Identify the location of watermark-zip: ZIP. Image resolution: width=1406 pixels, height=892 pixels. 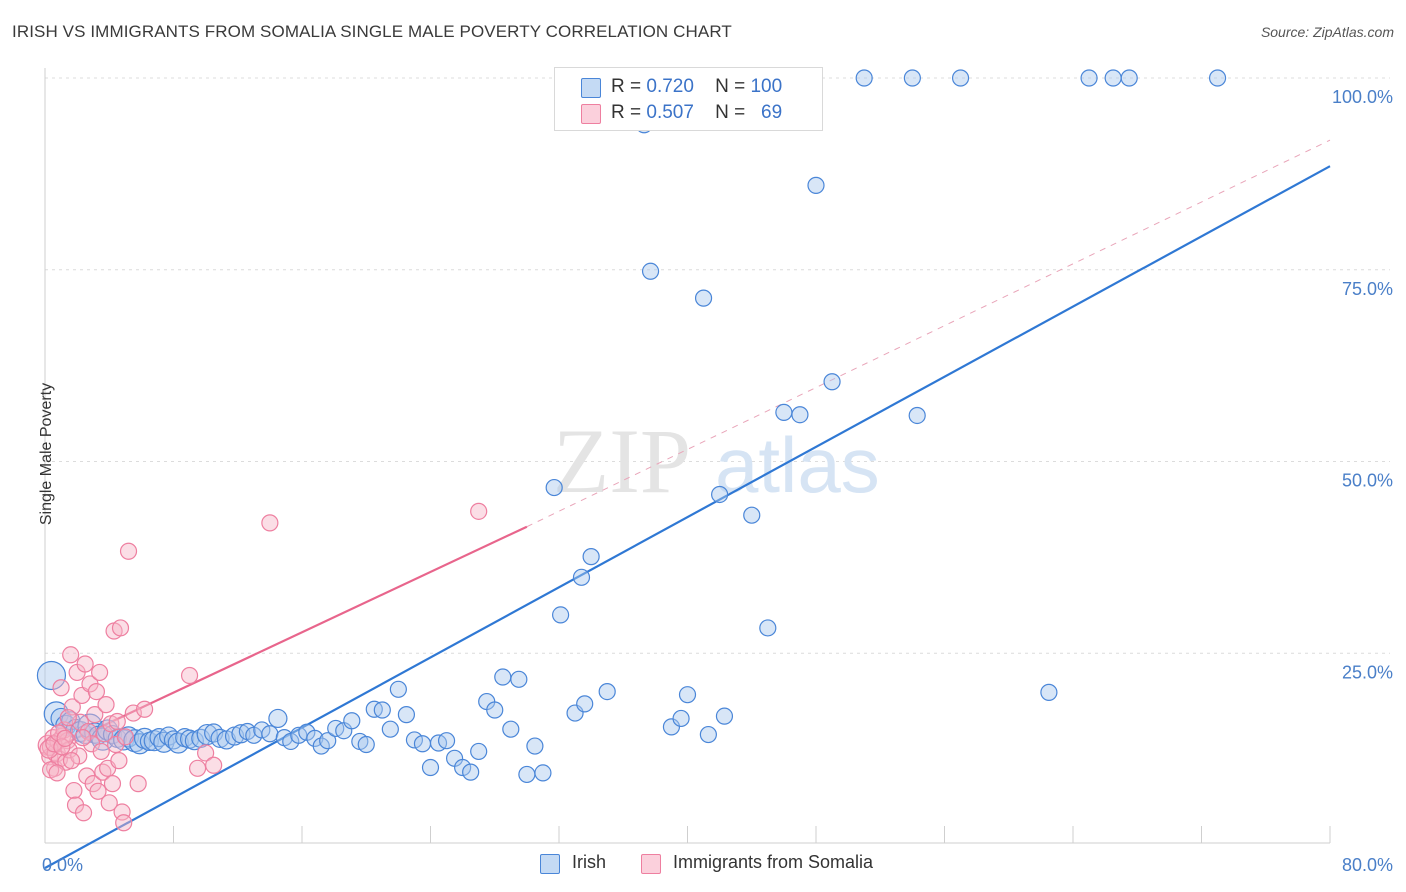
(622, 461).